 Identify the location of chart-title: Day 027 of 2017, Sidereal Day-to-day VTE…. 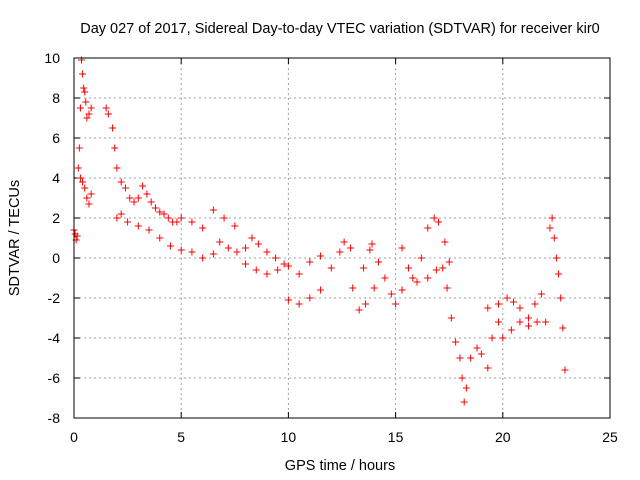
(340, 29).